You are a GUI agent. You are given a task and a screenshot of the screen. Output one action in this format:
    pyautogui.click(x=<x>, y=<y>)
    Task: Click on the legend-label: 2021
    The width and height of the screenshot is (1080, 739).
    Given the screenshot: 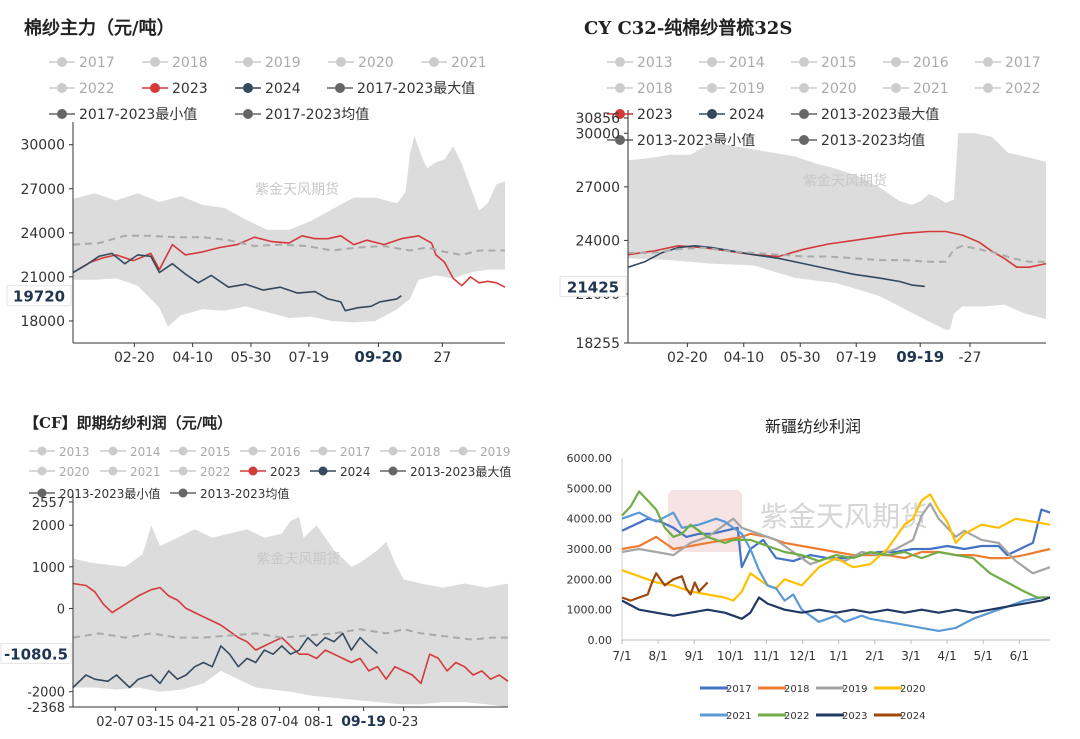 What is the action you would take?
    pyautogui.click(x=738, y=716)
    